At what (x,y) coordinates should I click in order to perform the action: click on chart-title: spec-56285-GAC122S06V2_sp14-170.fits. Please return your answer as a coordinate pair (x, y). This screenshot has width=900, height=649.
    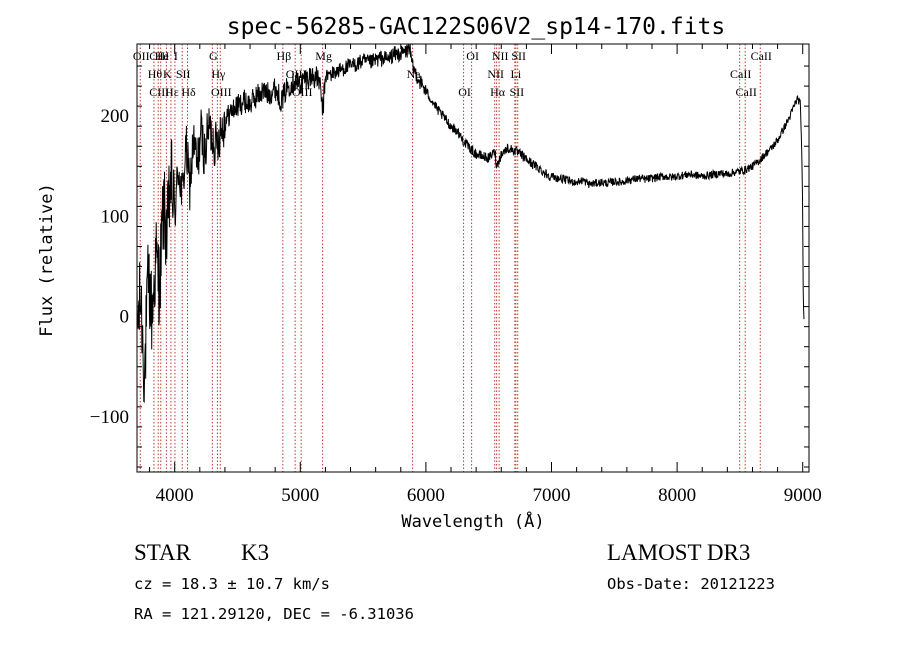
    Looking at the image, I should click on (476, 27).